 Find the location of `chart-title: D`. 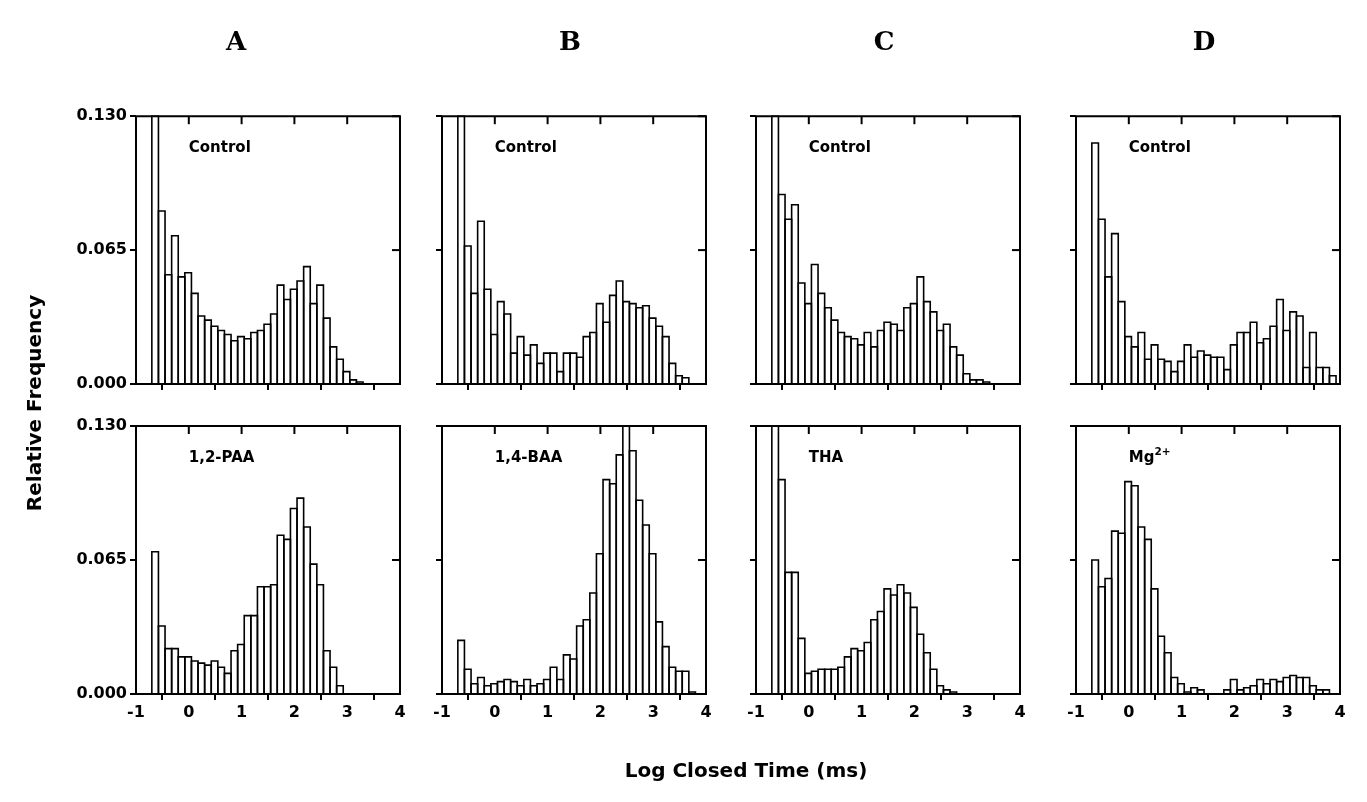

chart-title: D is located at coordinates (1204, 41).